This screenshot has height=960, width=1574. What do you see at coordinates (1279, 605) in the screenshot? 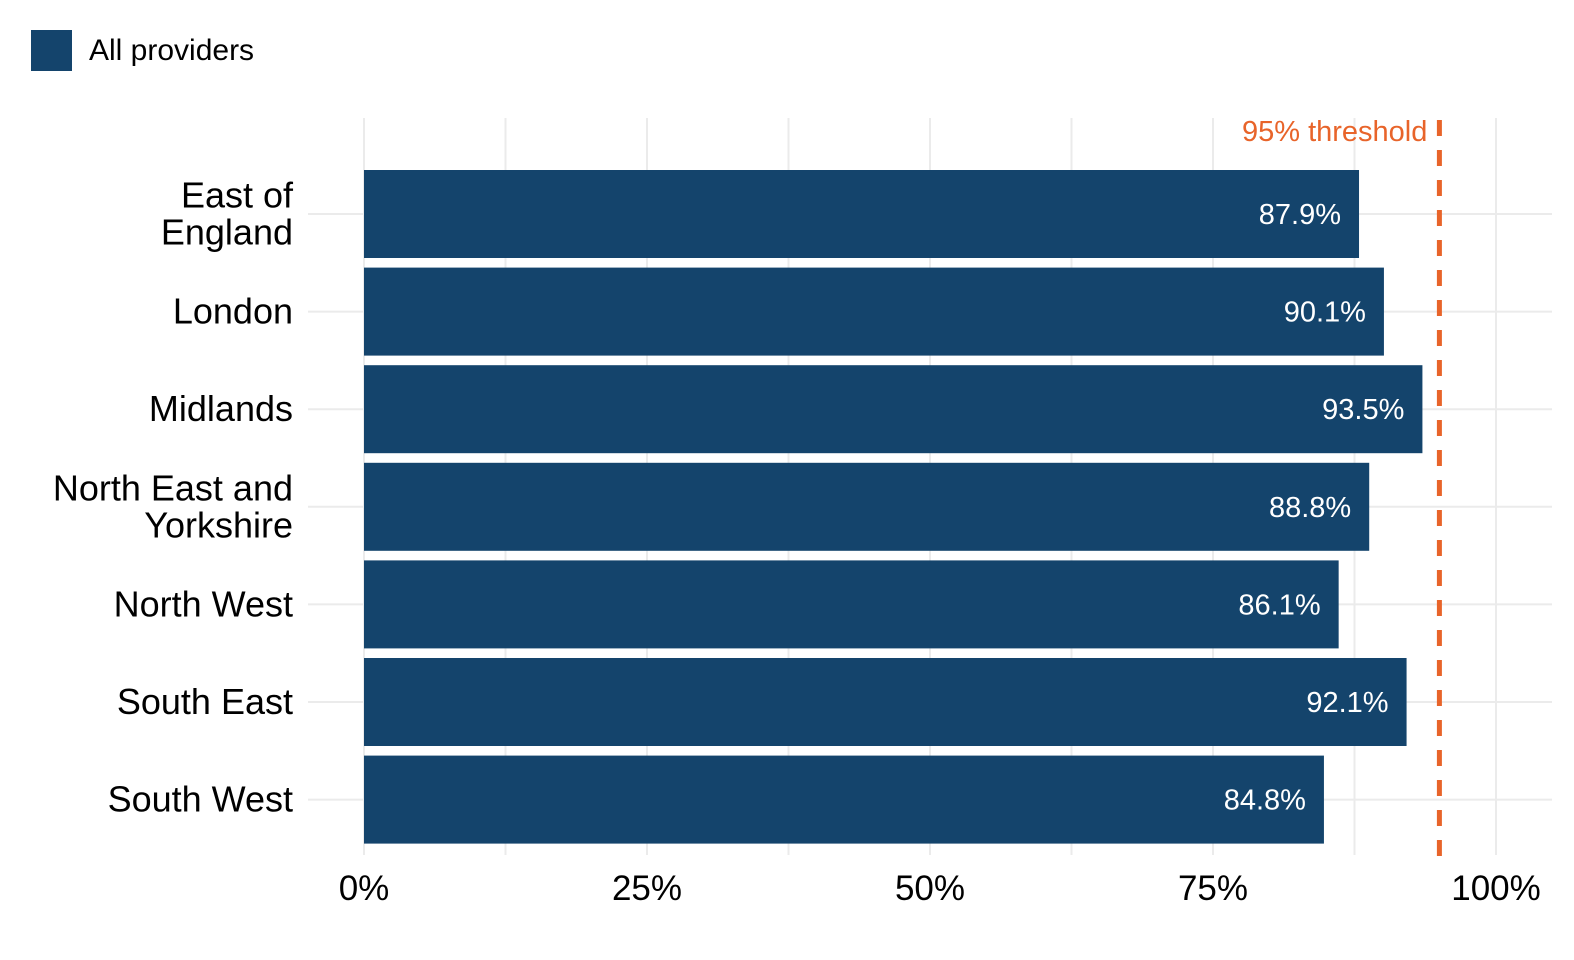
I see `data-label: 86.1%` at bounding box center [1279, 605].